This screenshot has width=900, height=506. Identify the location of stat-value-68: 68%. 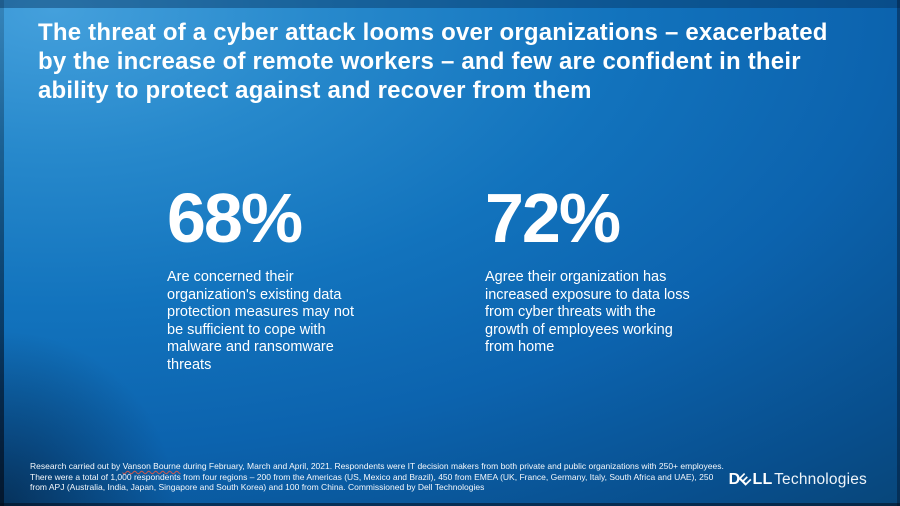
(235, 218).